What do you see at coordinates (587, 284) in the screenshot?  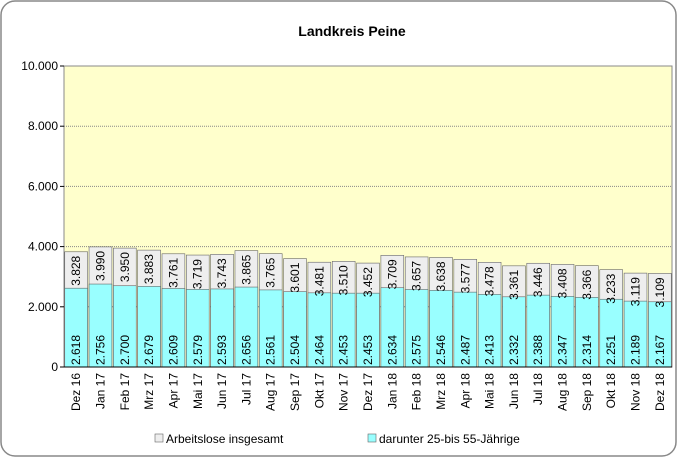 I see `data-label: 3.366` at bounding box center [587, 284].